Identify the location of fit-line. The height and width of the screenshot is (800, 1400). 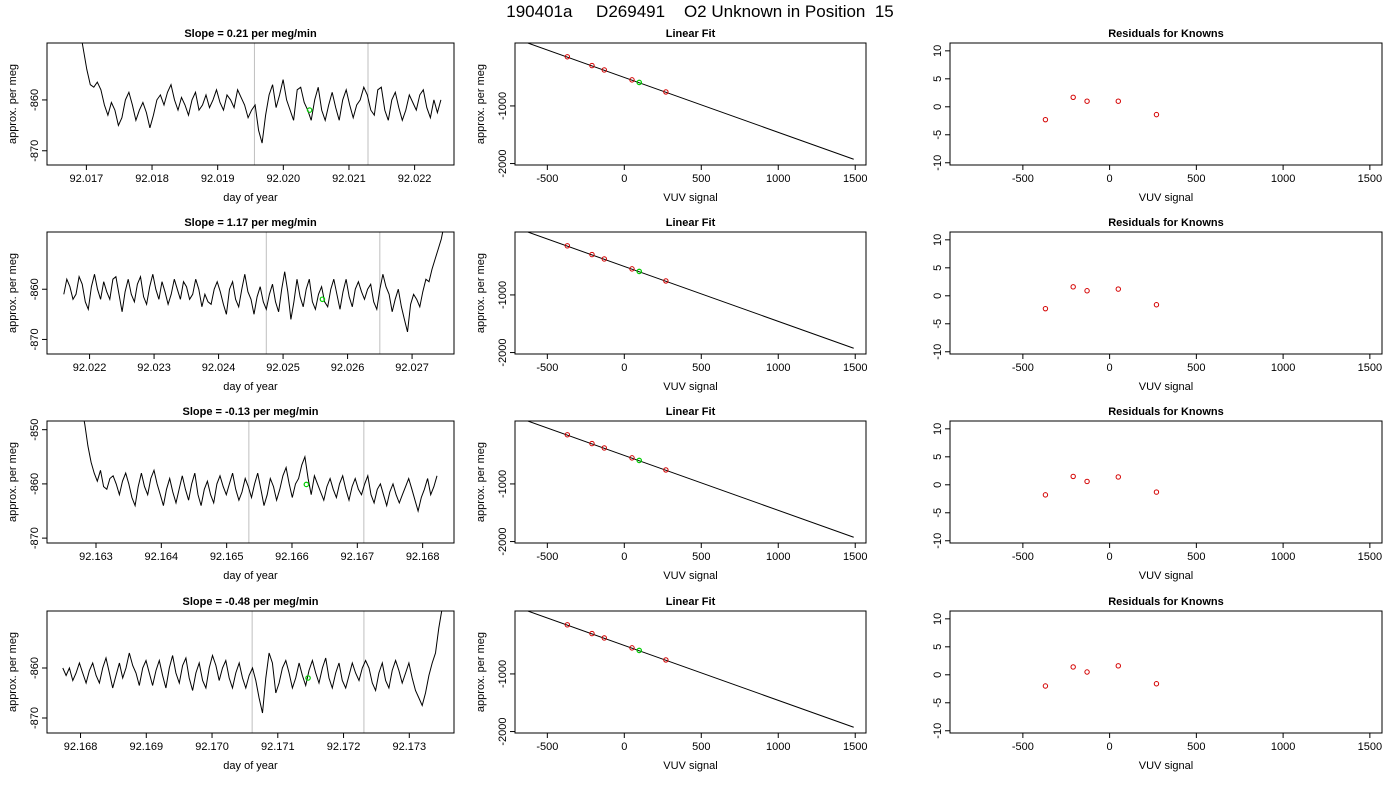
(690, 479).